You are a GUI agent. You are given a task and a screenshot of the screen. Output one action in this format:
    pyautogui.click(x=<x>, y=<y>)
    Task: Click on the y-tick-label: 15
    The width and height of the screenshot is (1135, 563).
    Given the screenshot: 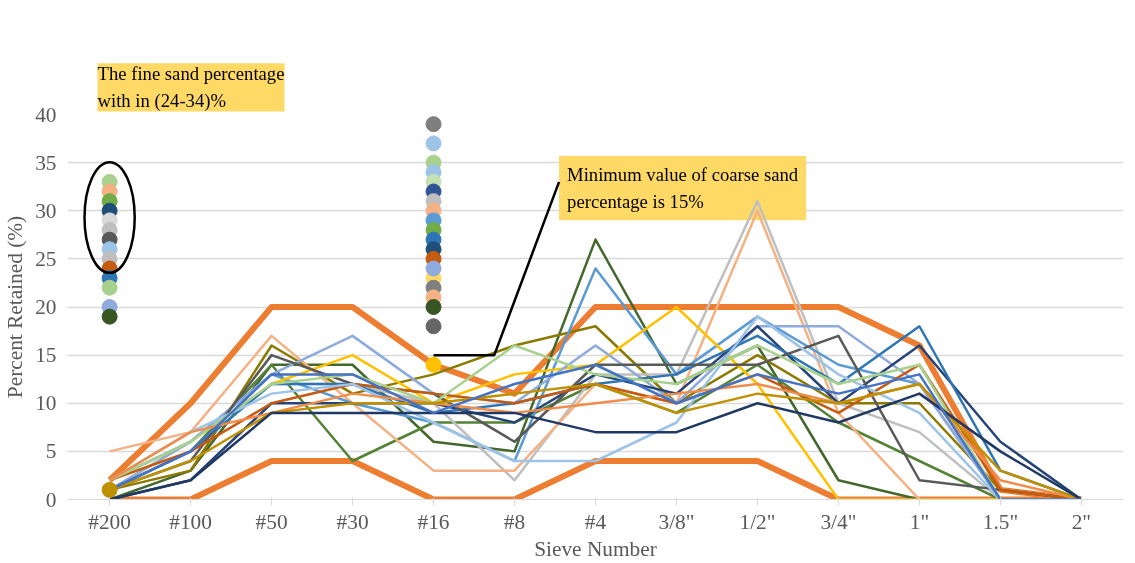 What is the action you would take?
    pyautogui.click(x=46, y=355)
    